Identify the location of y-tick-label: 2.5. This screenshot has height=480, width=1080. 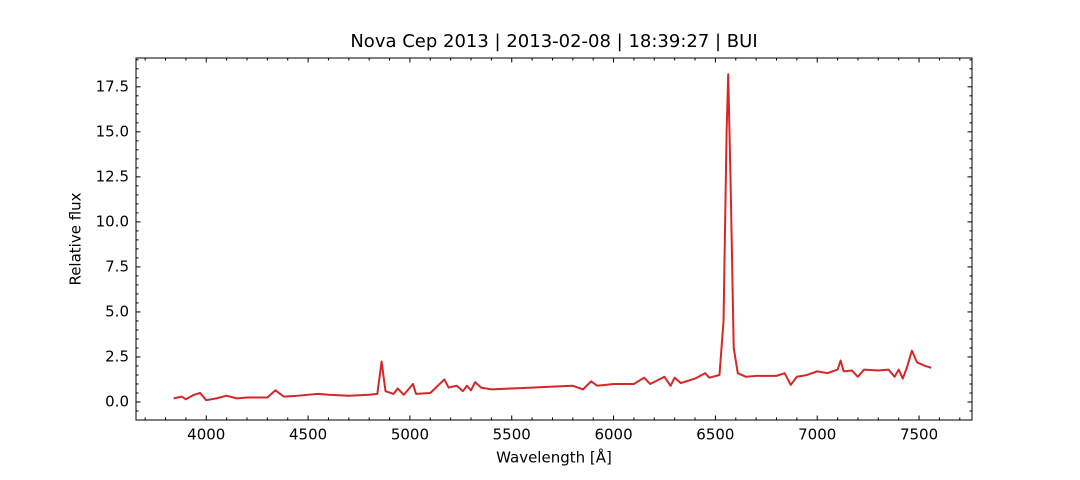
(117, 356).